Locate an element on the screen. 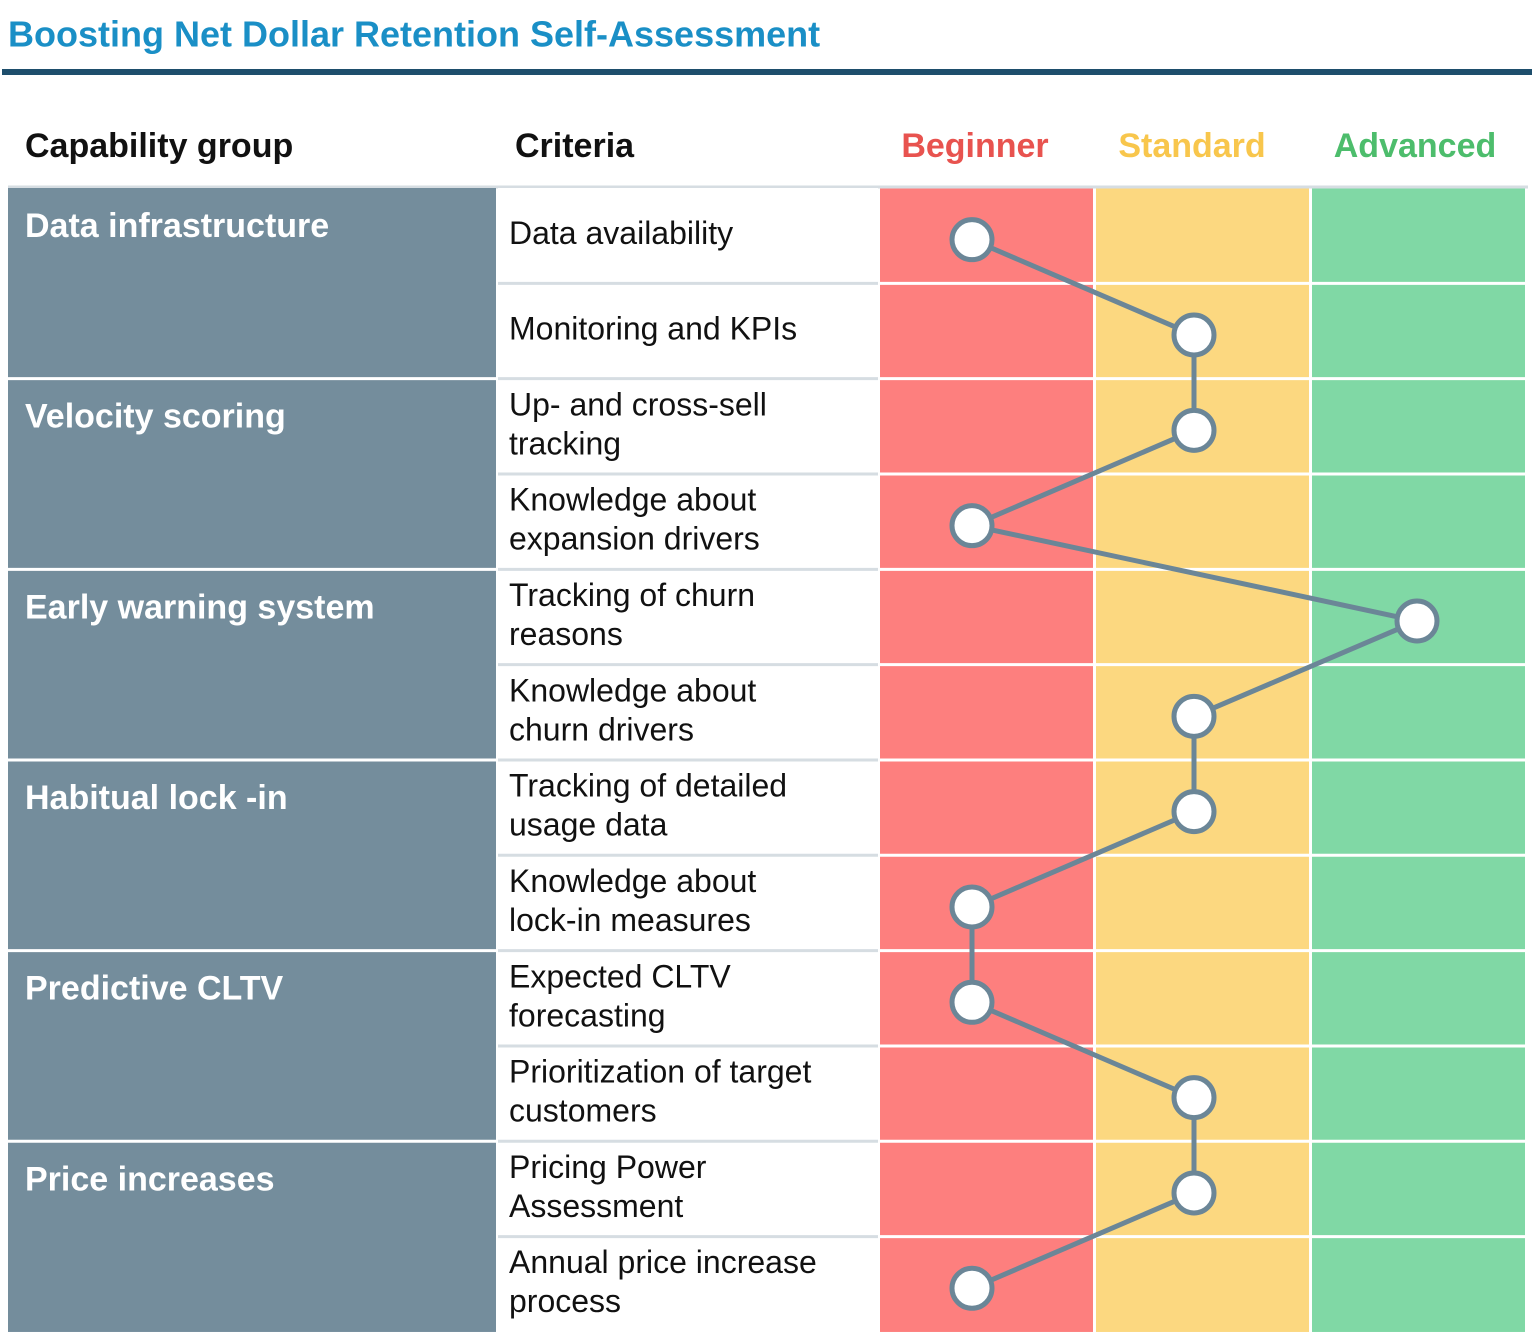 This screenshot has height=1341, width=1536. criteria-text: expansion drivers is located at coordinates (634, 539).